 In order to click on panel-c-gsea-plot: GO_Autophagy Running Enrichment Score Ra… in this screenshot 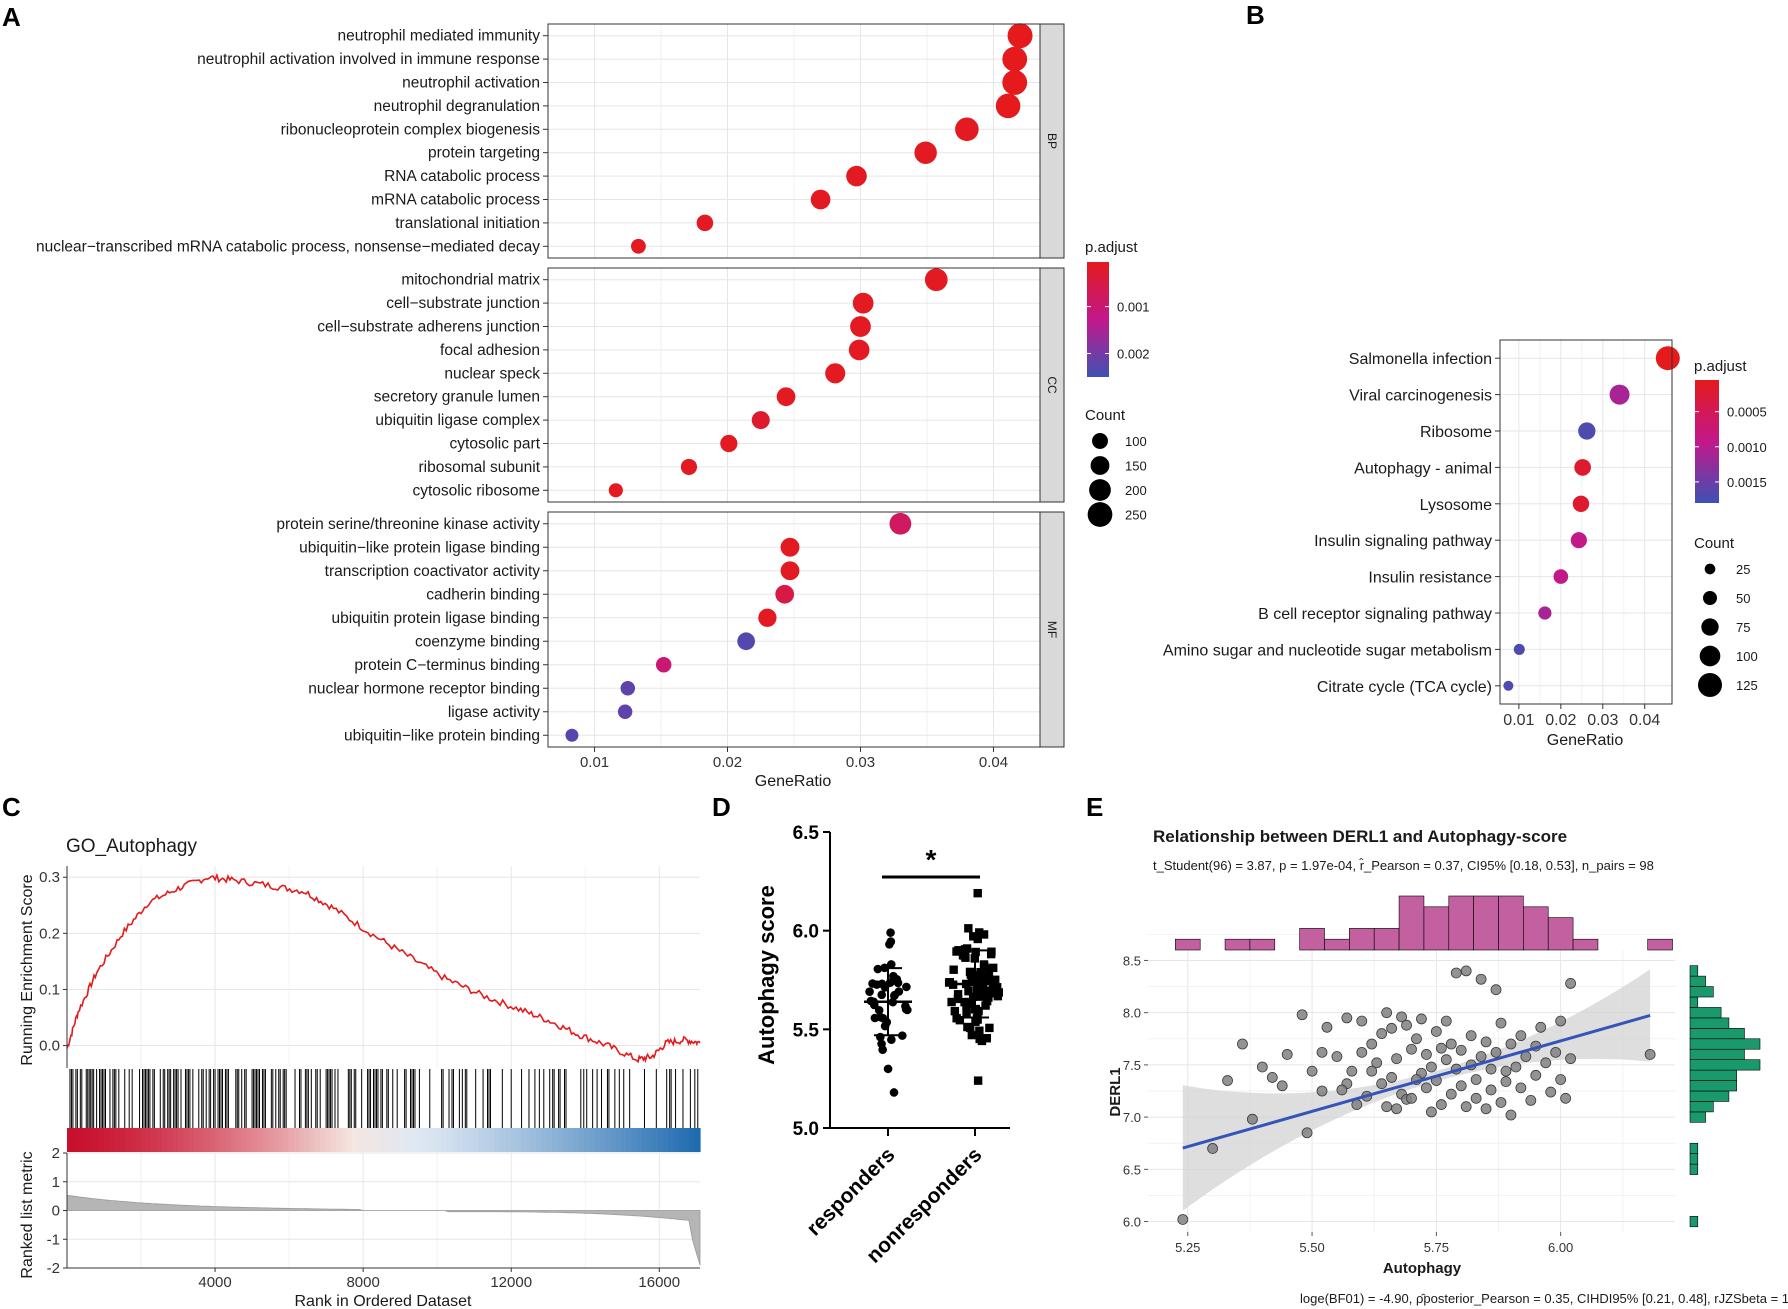, I will do `click(360, 1072)`.